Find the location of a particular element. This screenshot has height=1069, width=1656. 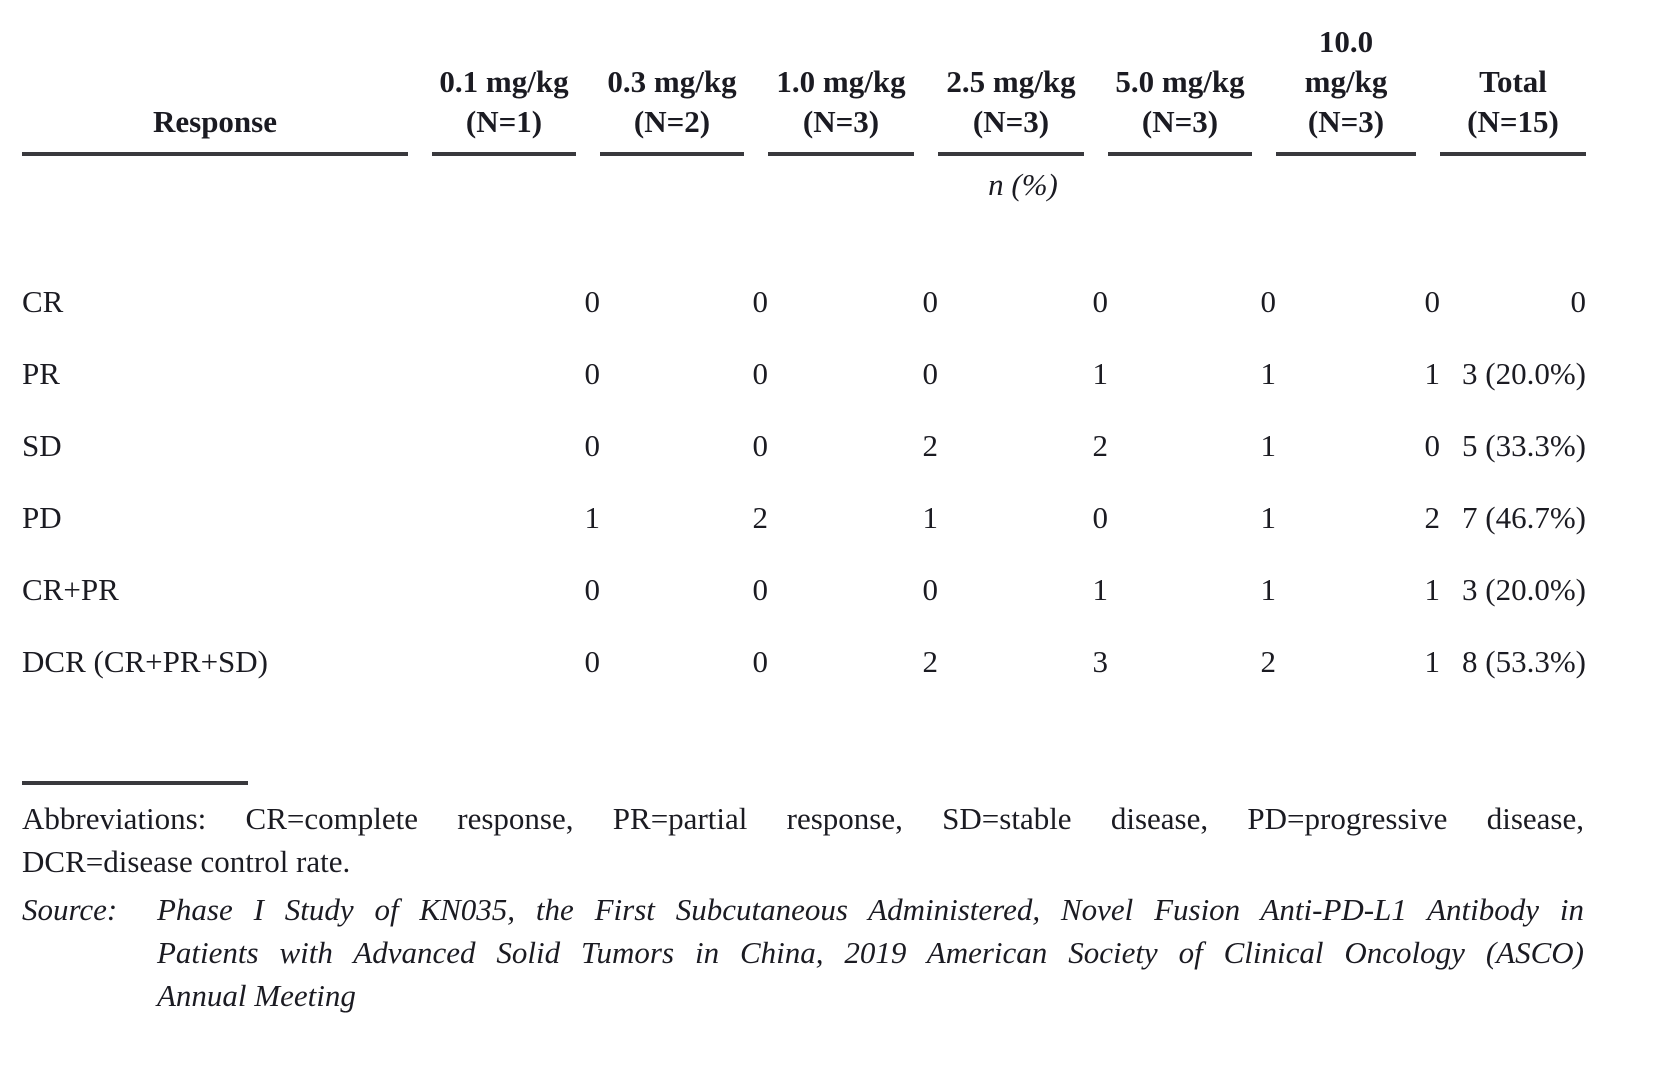

abbreviations-line: DCR=disease control rate. is located at coordinates (186, 861).